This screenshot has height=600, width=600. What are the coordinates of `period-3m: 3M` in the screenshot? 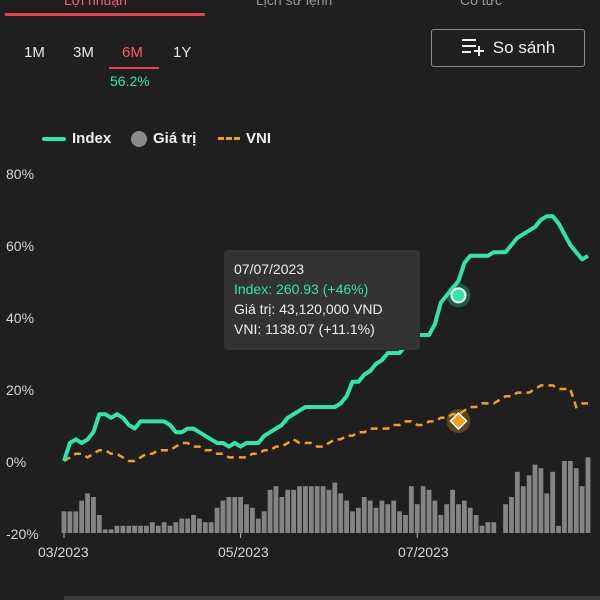 It's located at (83, 52).